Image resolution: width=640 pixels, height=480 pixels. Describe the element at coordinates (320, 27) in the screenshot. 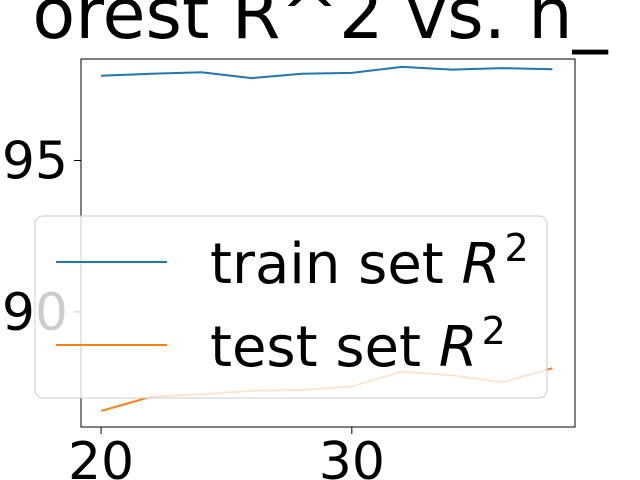

I see `chart-title: orest R^2 vs. n_` at that location.